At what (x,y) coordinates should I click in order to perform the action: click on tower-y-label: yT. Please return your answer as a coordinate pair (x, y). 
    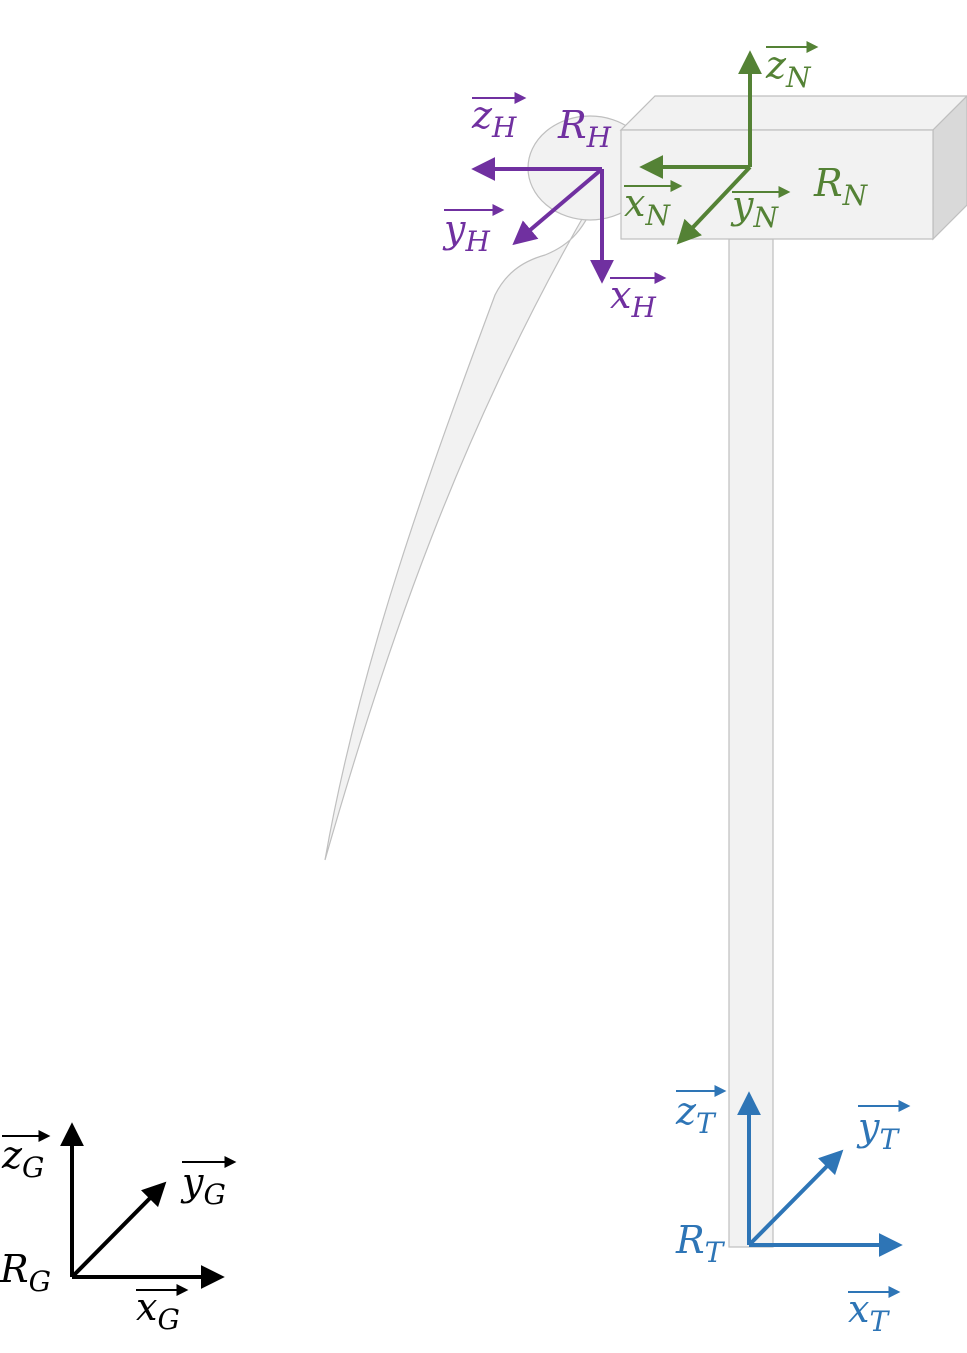
    Looking at the image, I should click on (878, 1130).